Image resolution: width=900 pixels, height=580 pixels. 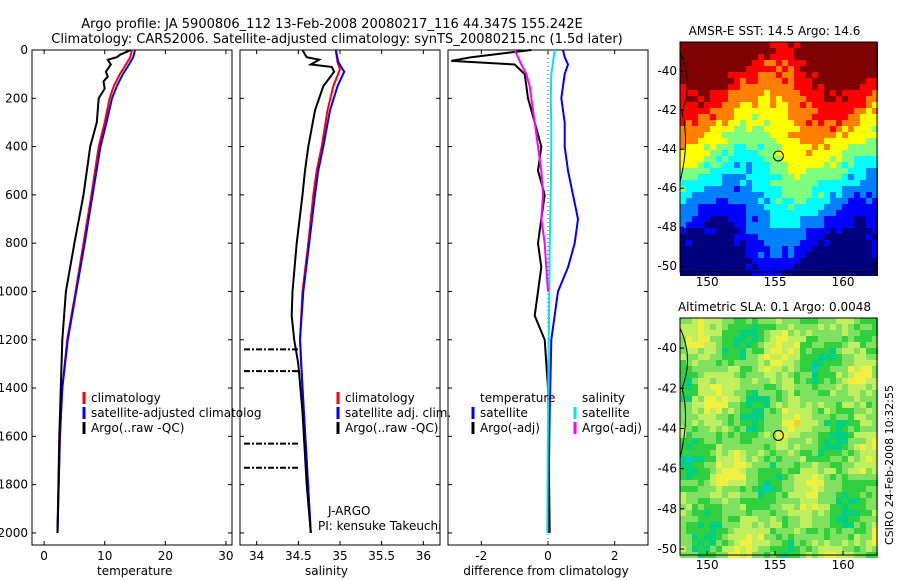 What do you see at coordinates (667, 549) in the screenshot?
I see `map-2-ytick-label: -50` at bounding box center [667, 549].